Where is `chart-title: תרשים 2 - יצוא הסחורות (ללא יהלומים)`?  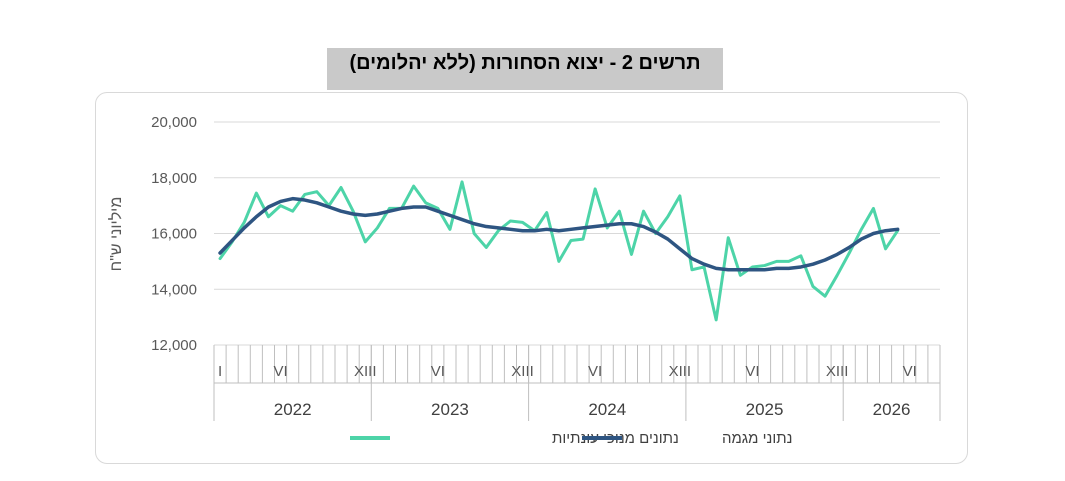
chart-title: תרשים 2 - יצוא הסחורות (ללא יהלומים) is located at coordinates (525, 63).